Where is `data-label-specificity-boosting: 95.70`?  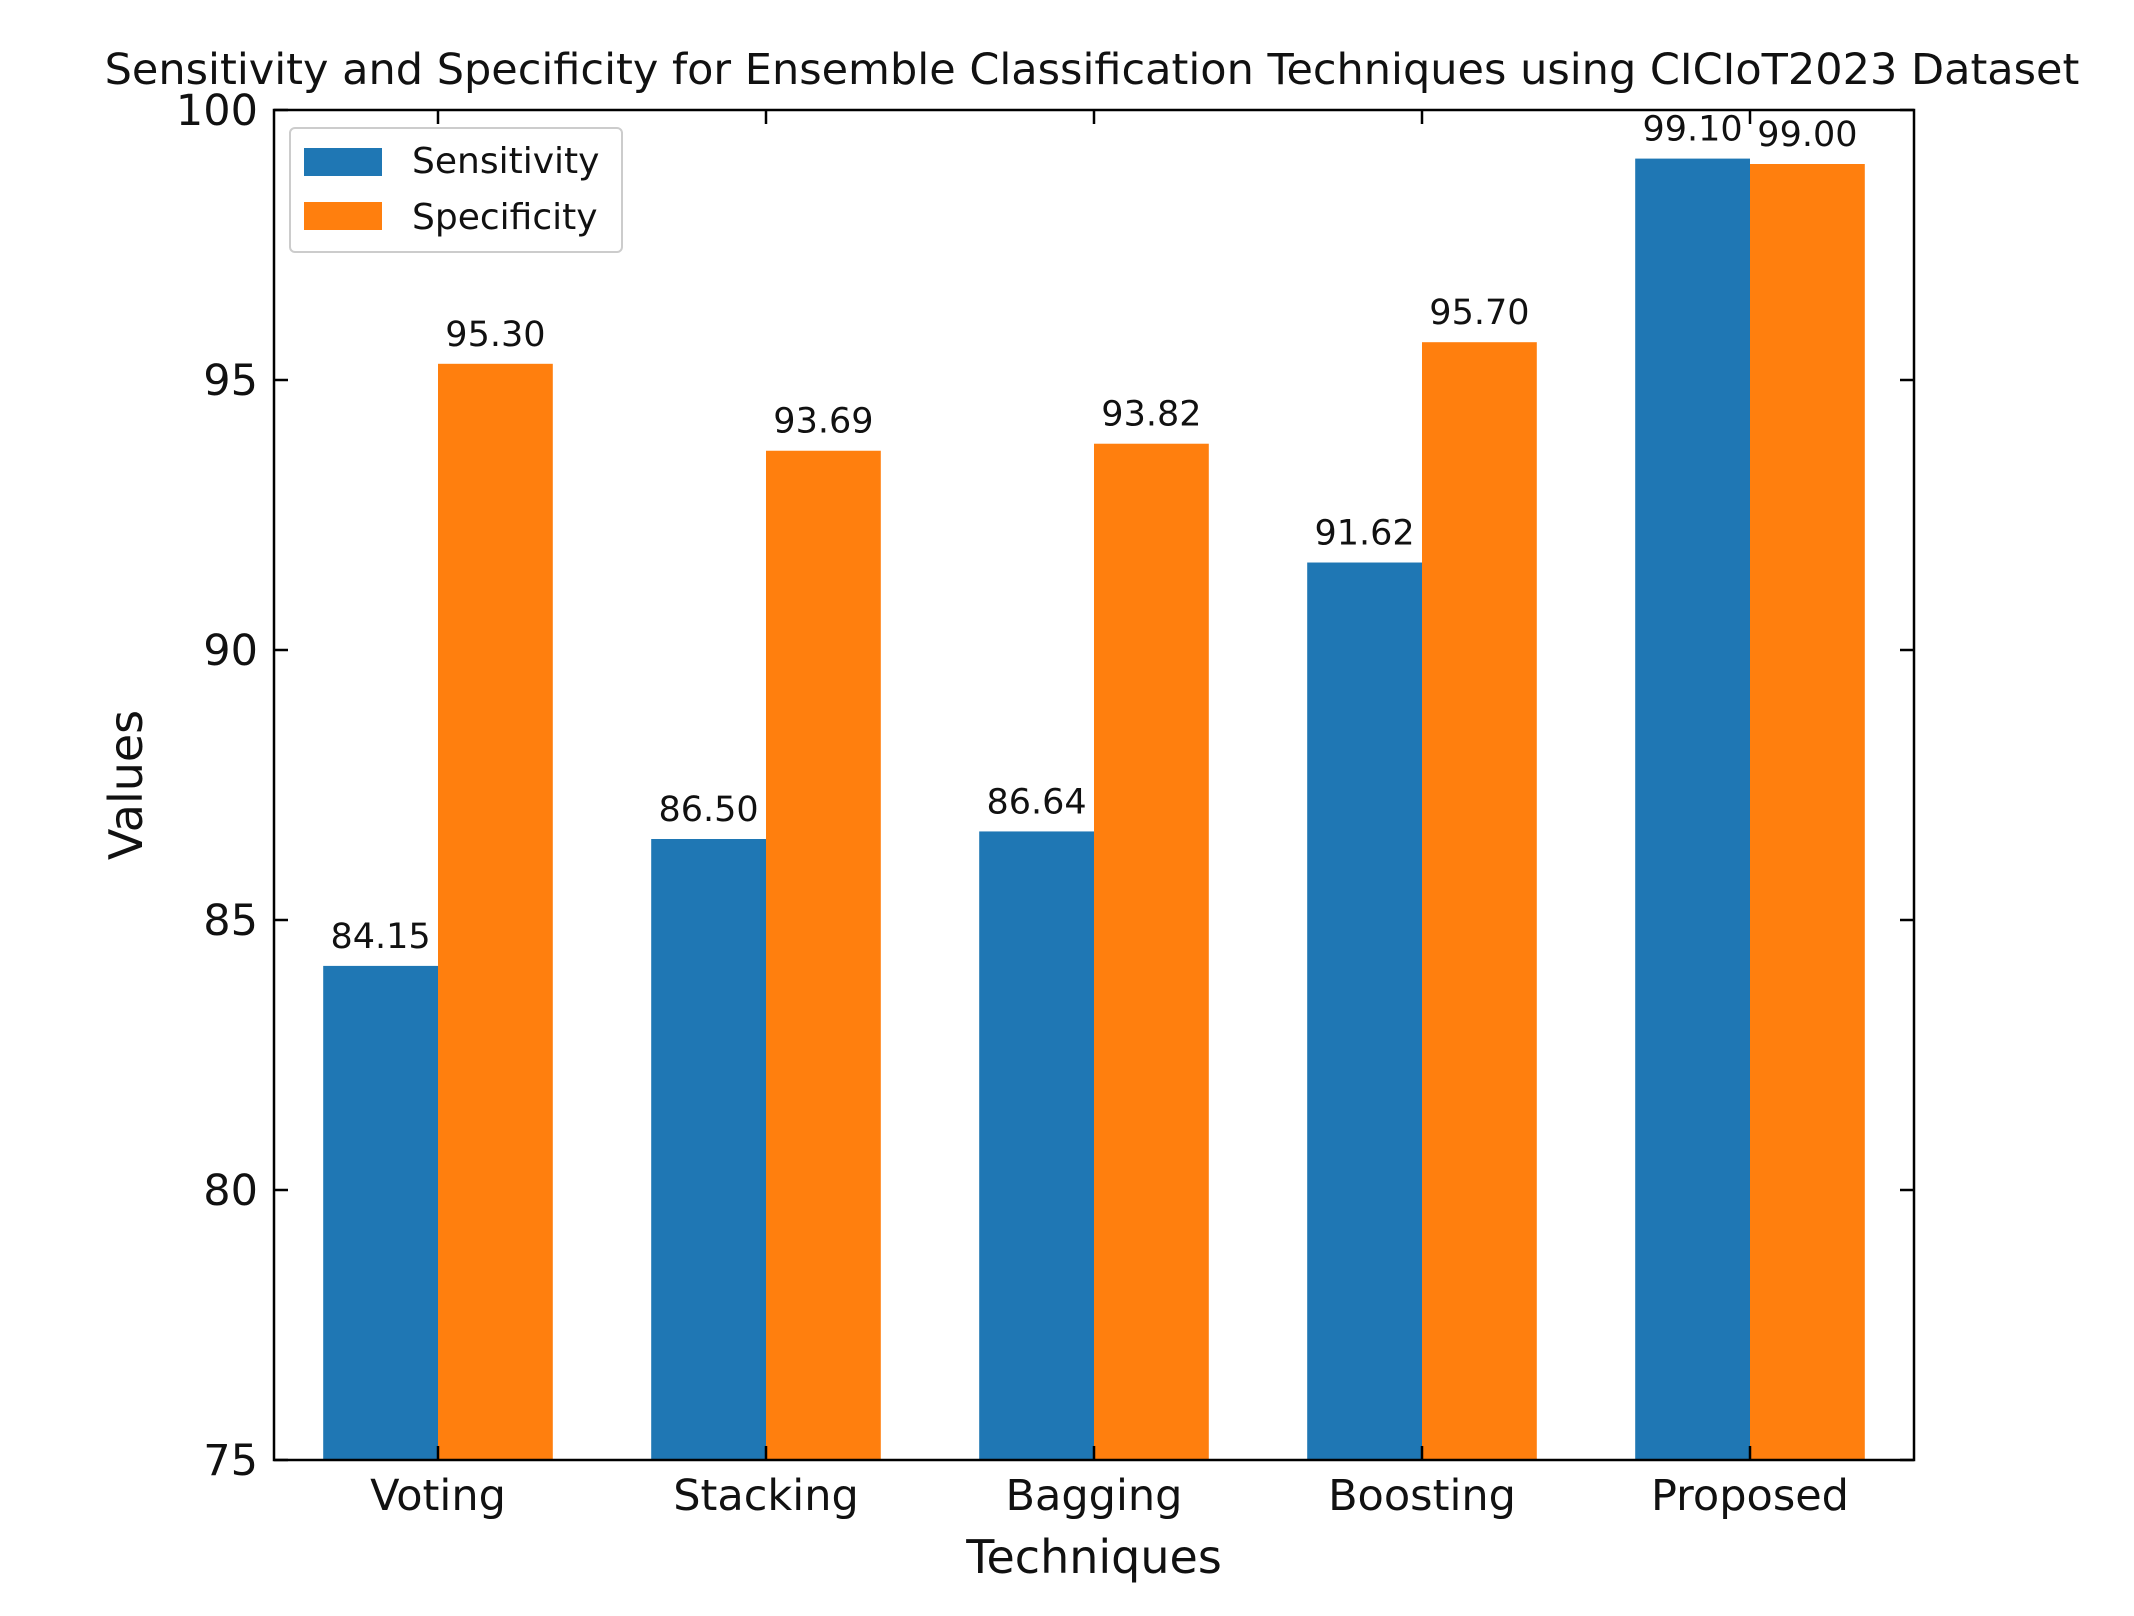
data-label-specificity-boosting: 95.70 is located at coordinates (1479, 313).